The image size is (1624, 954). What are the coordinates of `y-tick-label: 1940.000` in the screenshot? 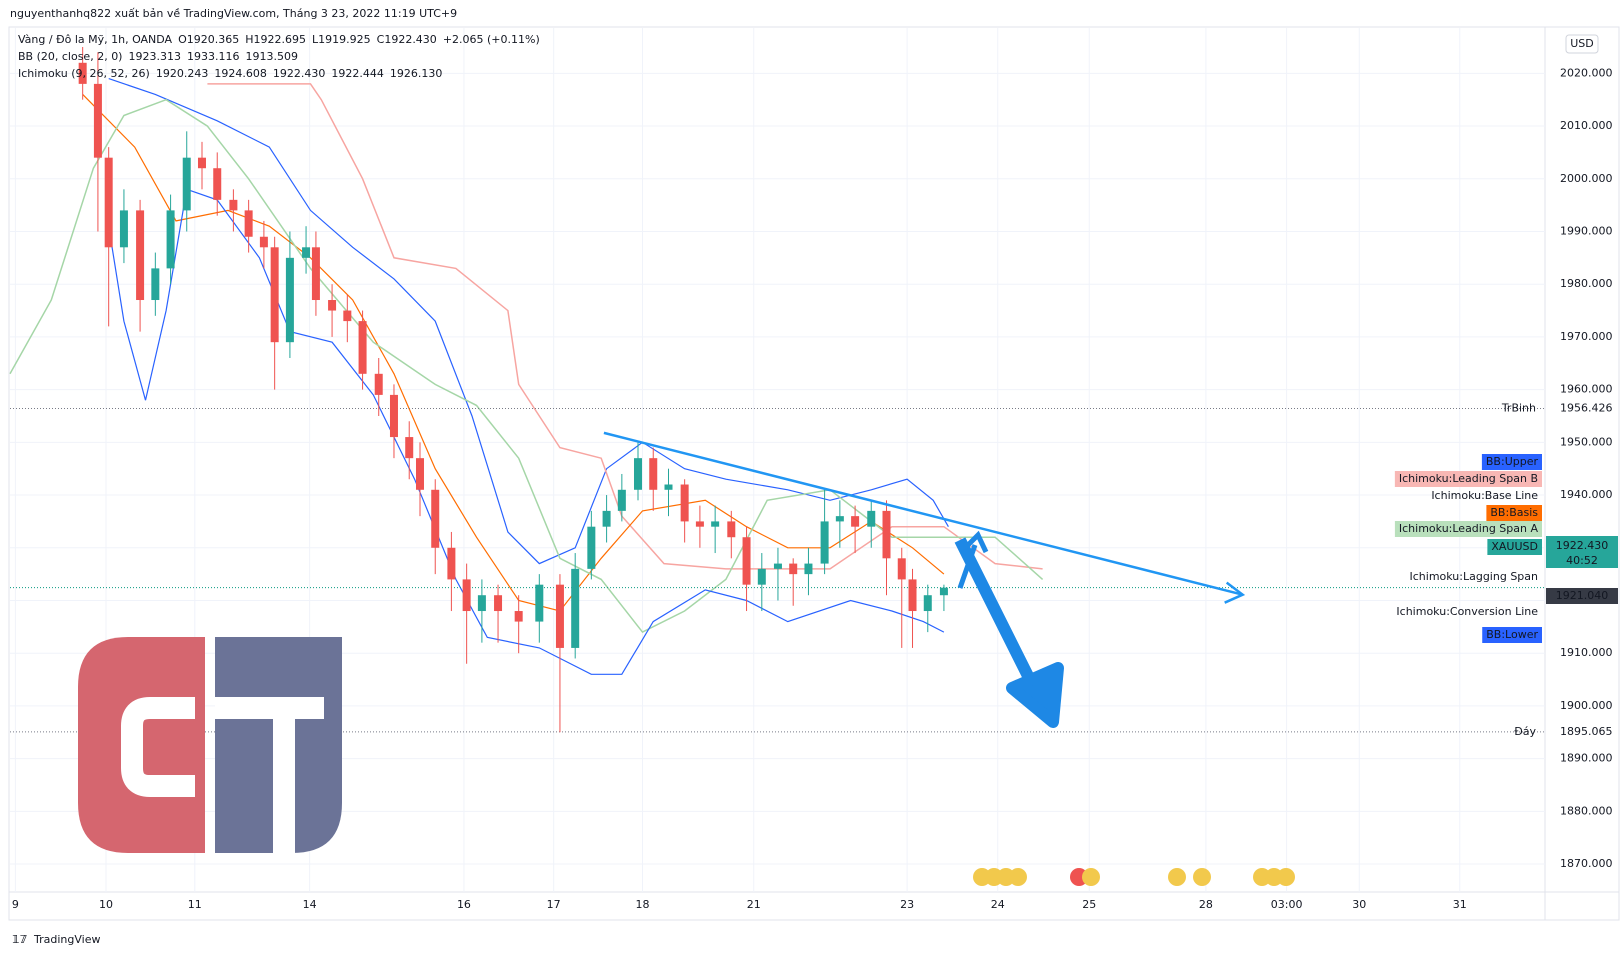 It's located at (1586, 494).